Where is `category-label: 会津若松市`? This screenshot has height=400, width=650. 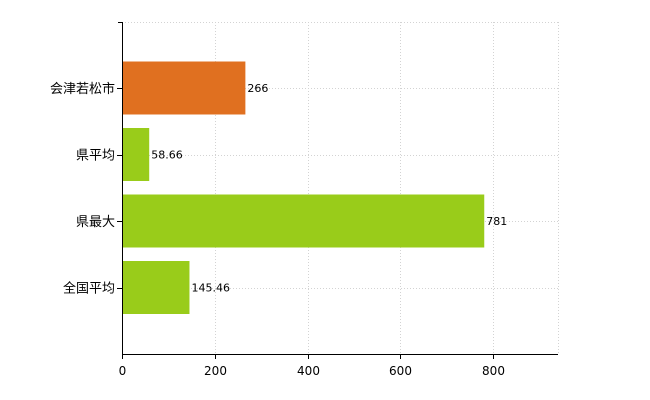 category-label: 会津若松市 is located at coordinates (82, 89).